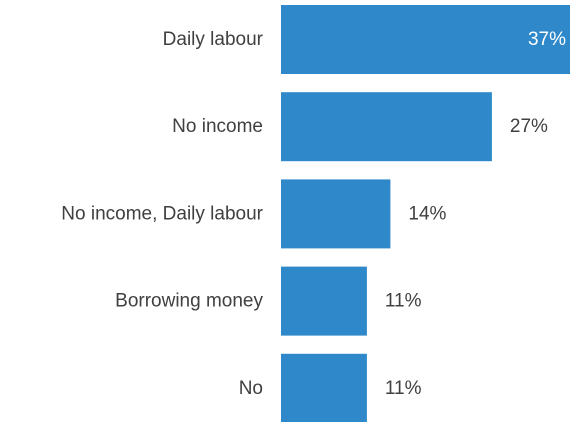 The height and width of the screenshot is (422, 571). I want to click on category-label: No income, Daily labour, so click(162, 213).